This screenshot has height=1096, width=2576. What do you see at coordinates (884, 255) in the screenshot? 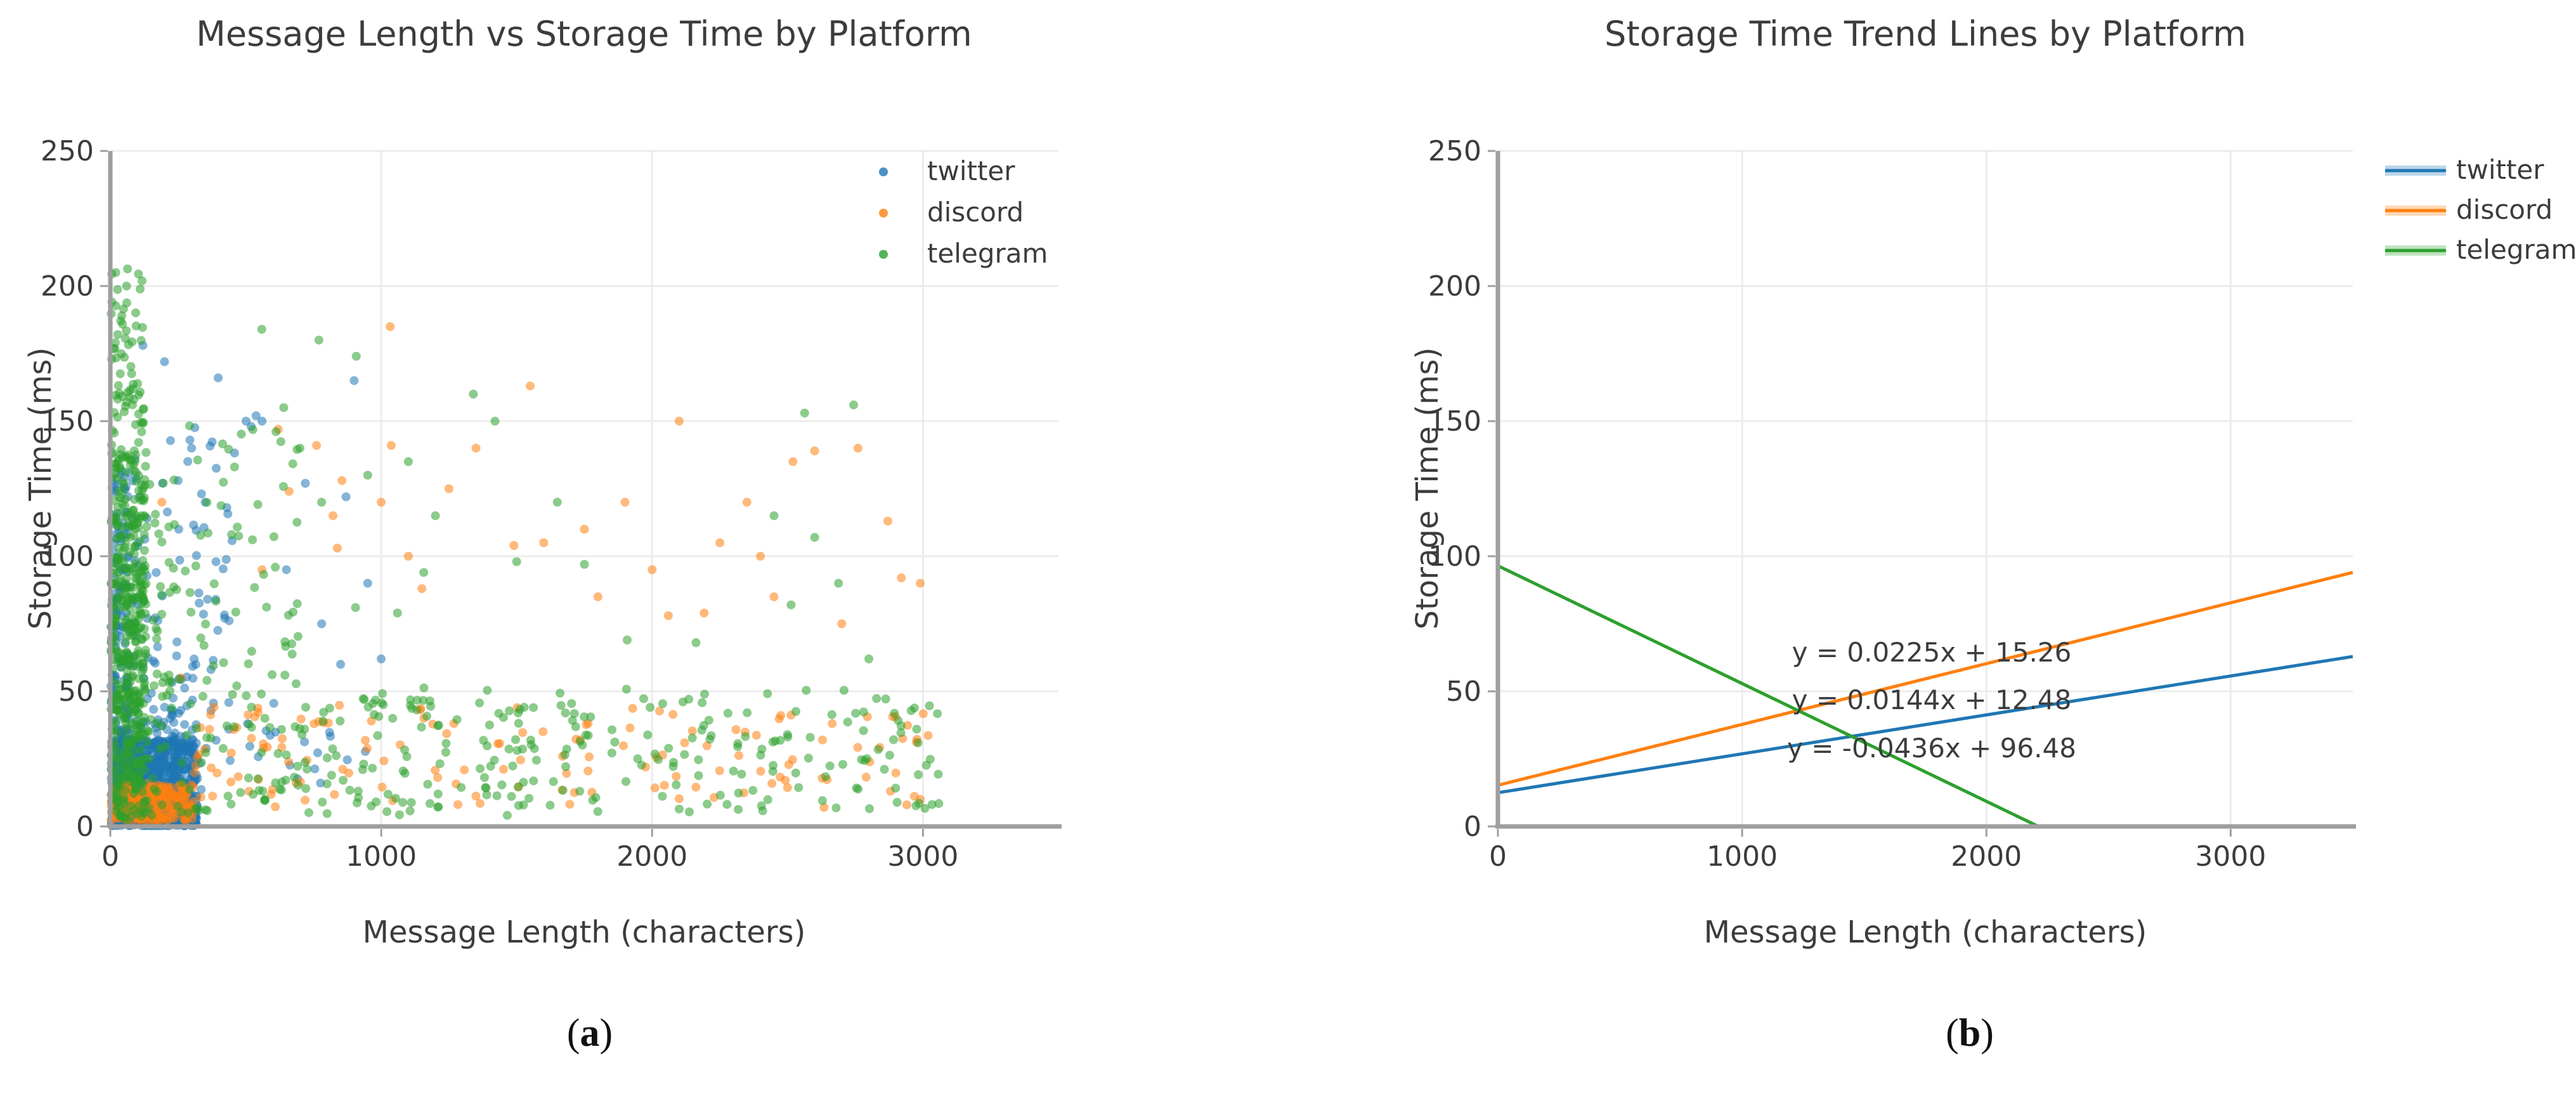
I see `legend-marker-telegram` at bounding box center [884, 255].